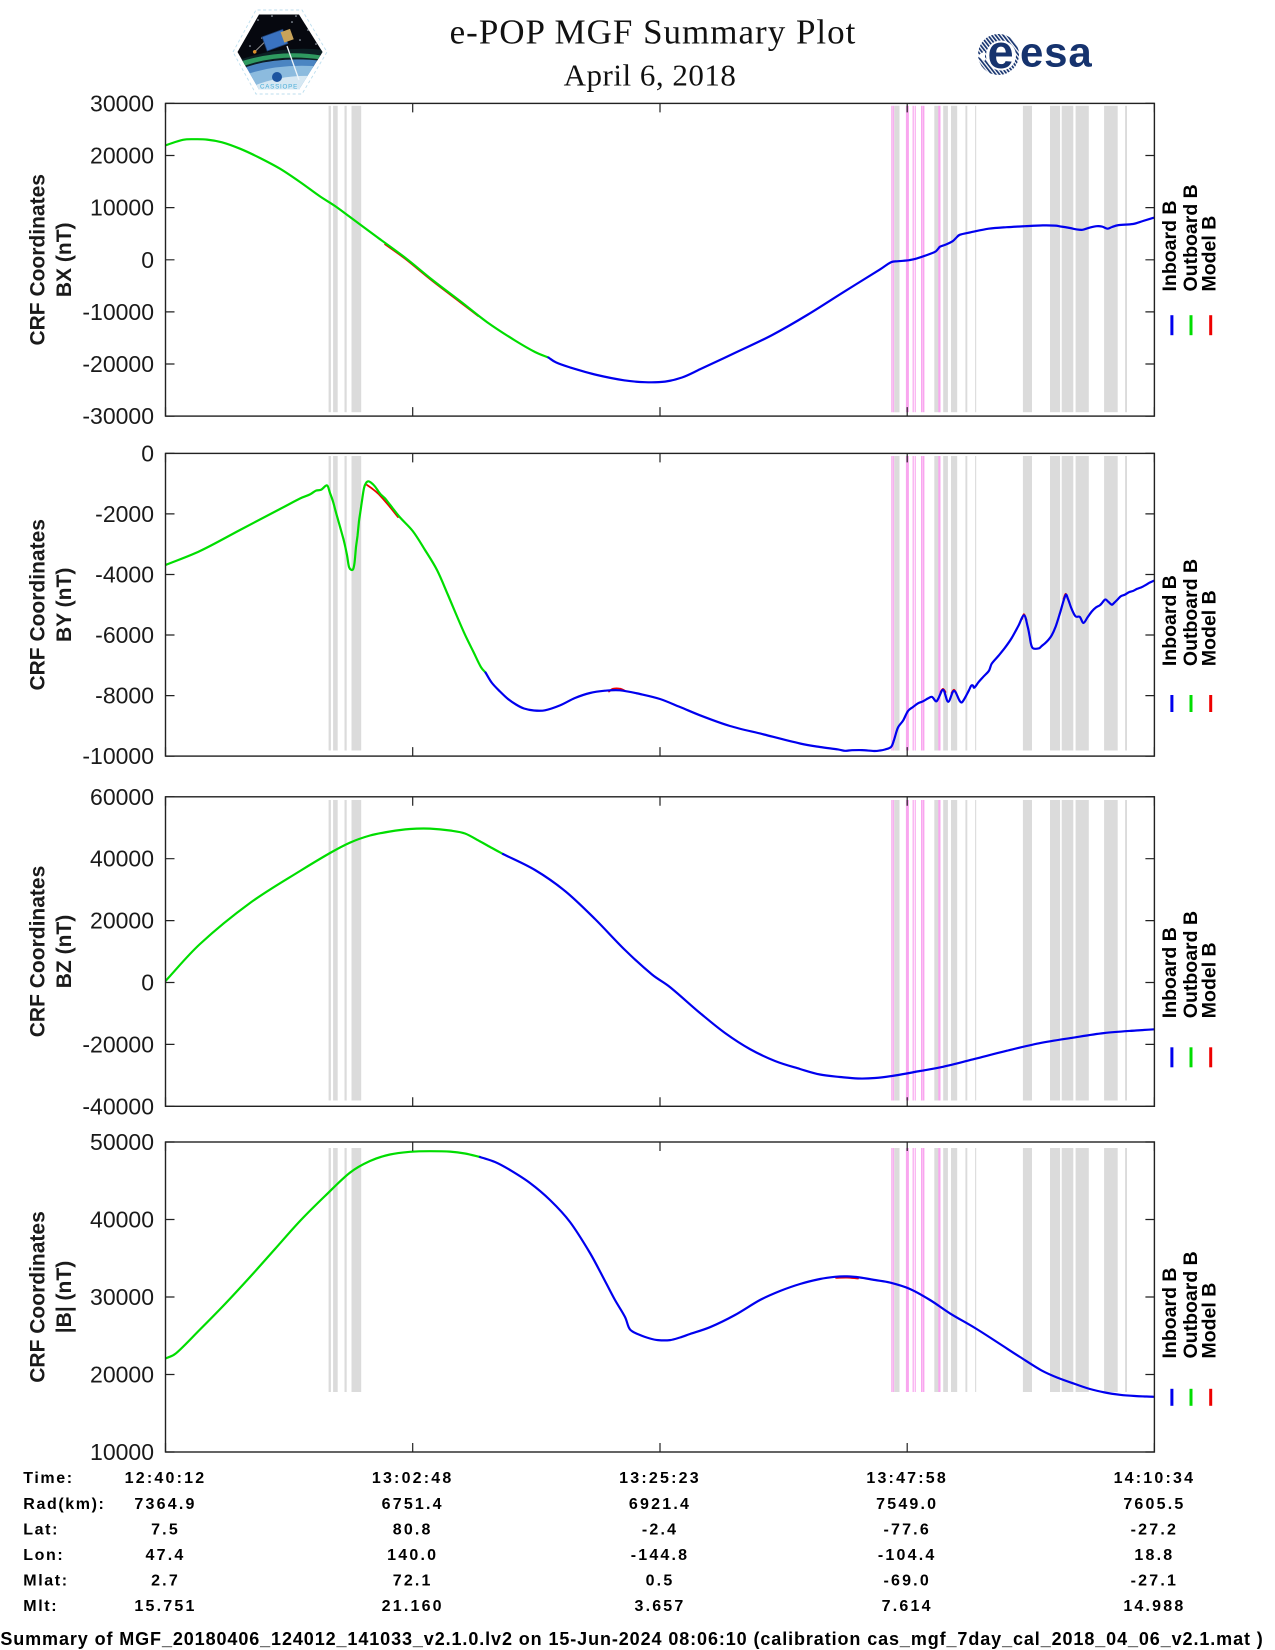 This screenshot has height=1650, width=1275. Describe the element at coordinates (653, 32) in the screenshot. I see `svg-text: e-POP MGF Summary Plot` at that location.